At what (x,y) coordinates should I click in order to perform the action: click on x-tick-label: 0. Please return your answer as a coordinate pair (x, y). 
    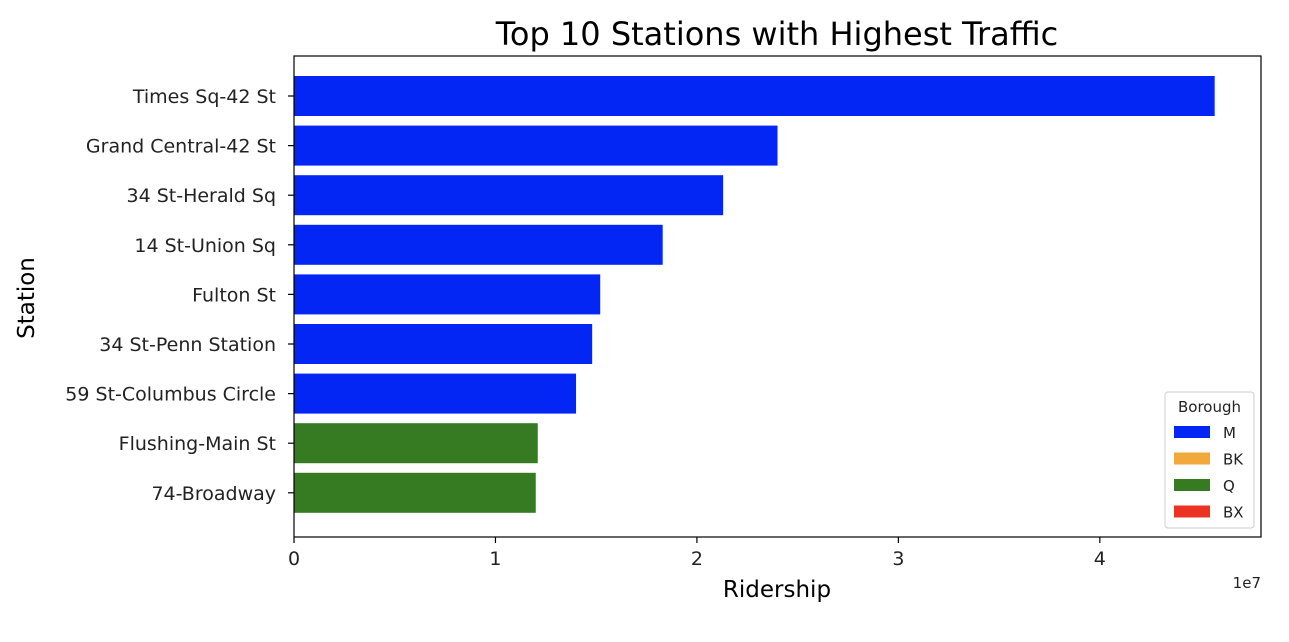
    Looking at the image, I should click on (294, 559).